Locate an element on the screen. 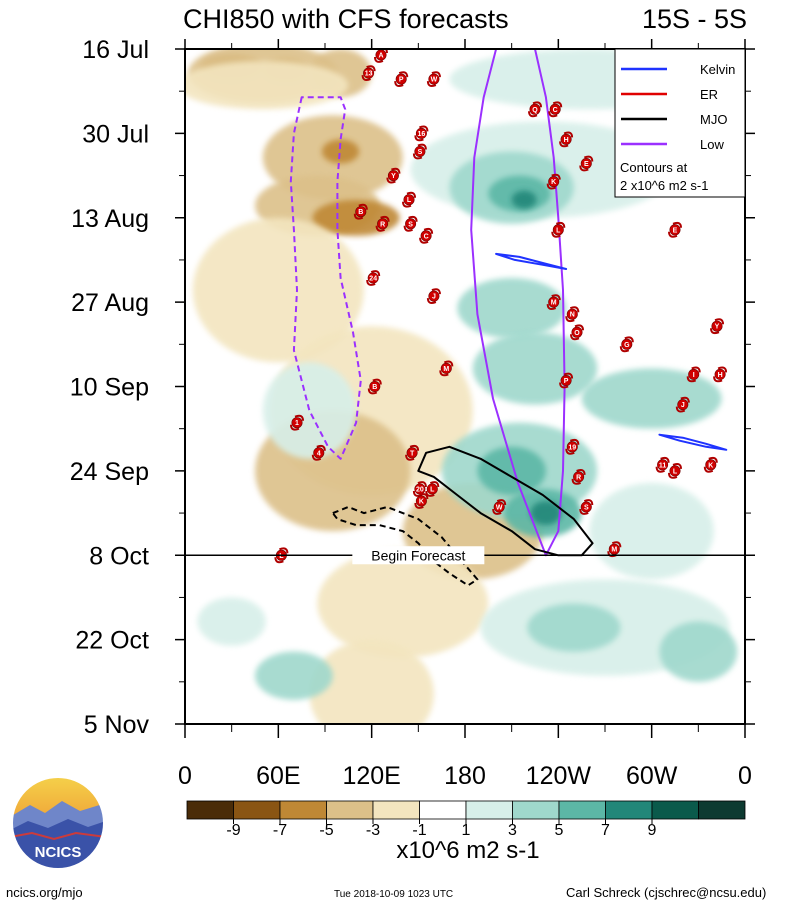 This screenshot has height=907, width=809. storm-label: 24 is located at coordinates (373, 279).